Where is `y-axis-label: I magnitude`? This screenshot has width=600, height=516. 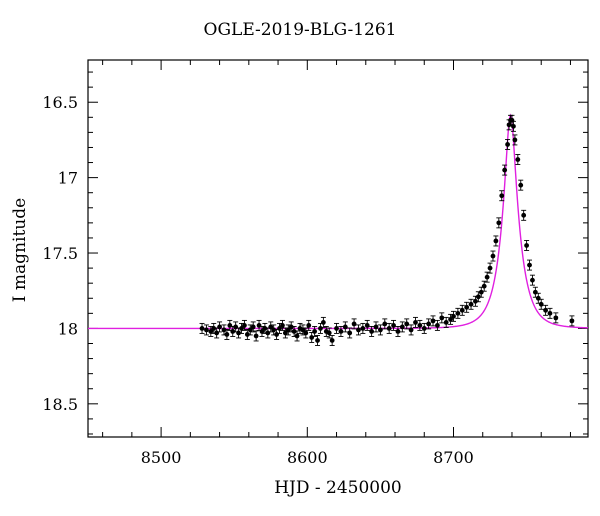 y-axis-label: I magnitude is located at coordinates (20, 250).